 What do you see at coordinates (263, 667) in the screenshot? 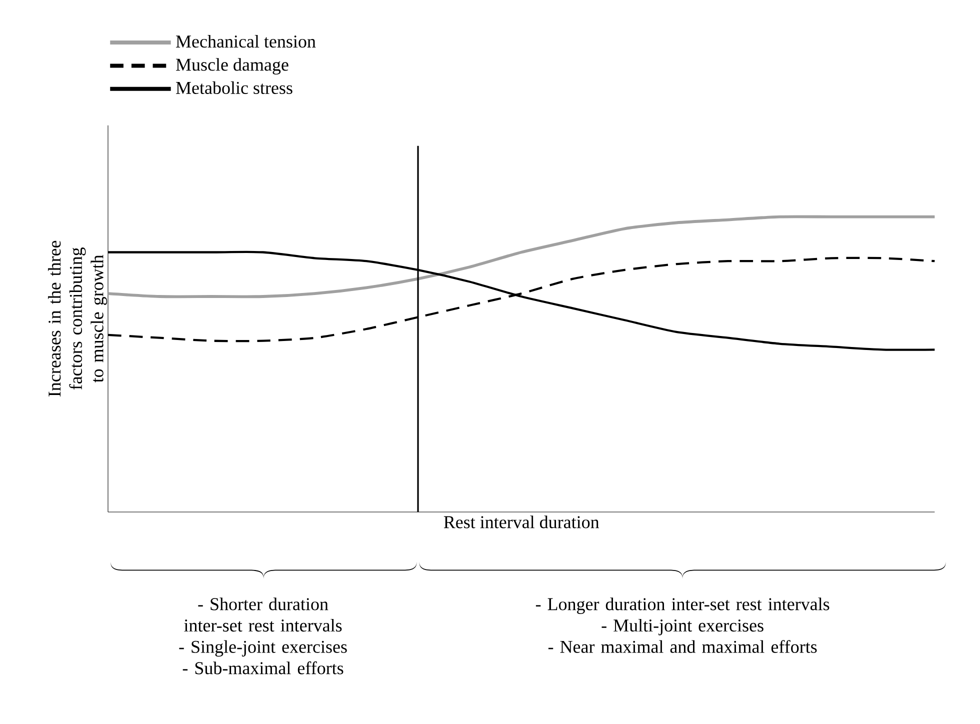
I see `text: - Sub-maximal efforts` at bounding box center [263, 667].